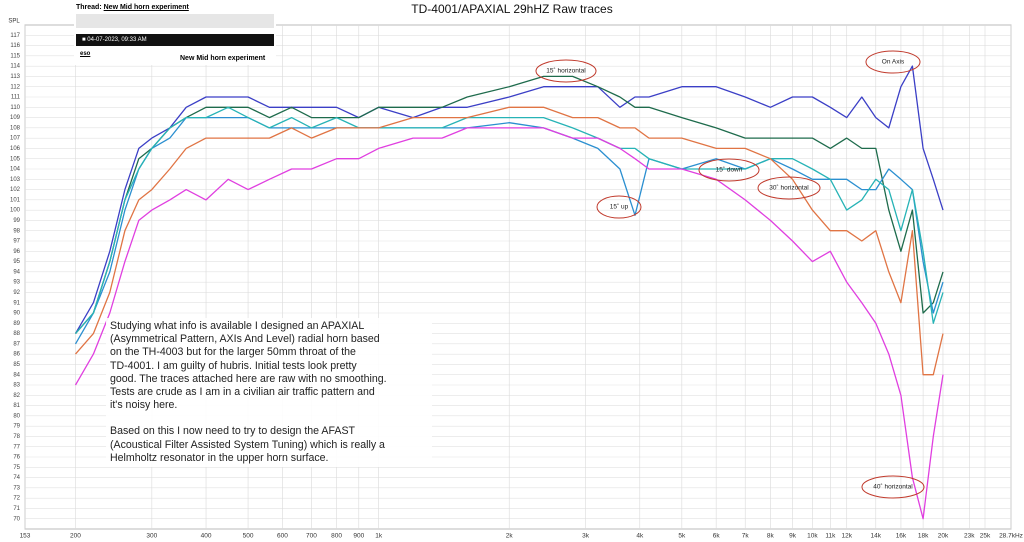 The image size is (1024, 542). Describe the element at coordinates (16, 252) in the screenshot. I see `y-tick-label: 96` at that location.